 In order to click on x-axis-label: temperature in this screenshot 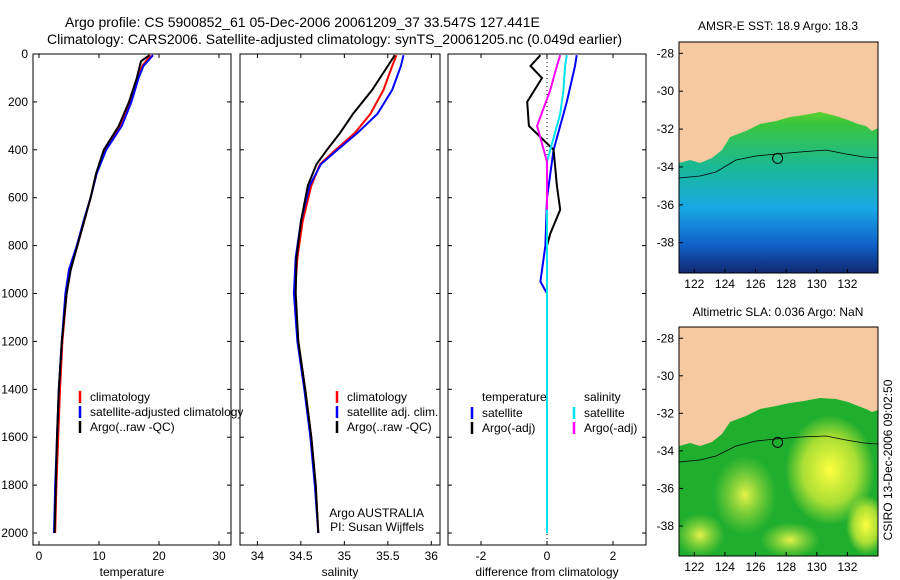, I will do `click(132, 572)`.